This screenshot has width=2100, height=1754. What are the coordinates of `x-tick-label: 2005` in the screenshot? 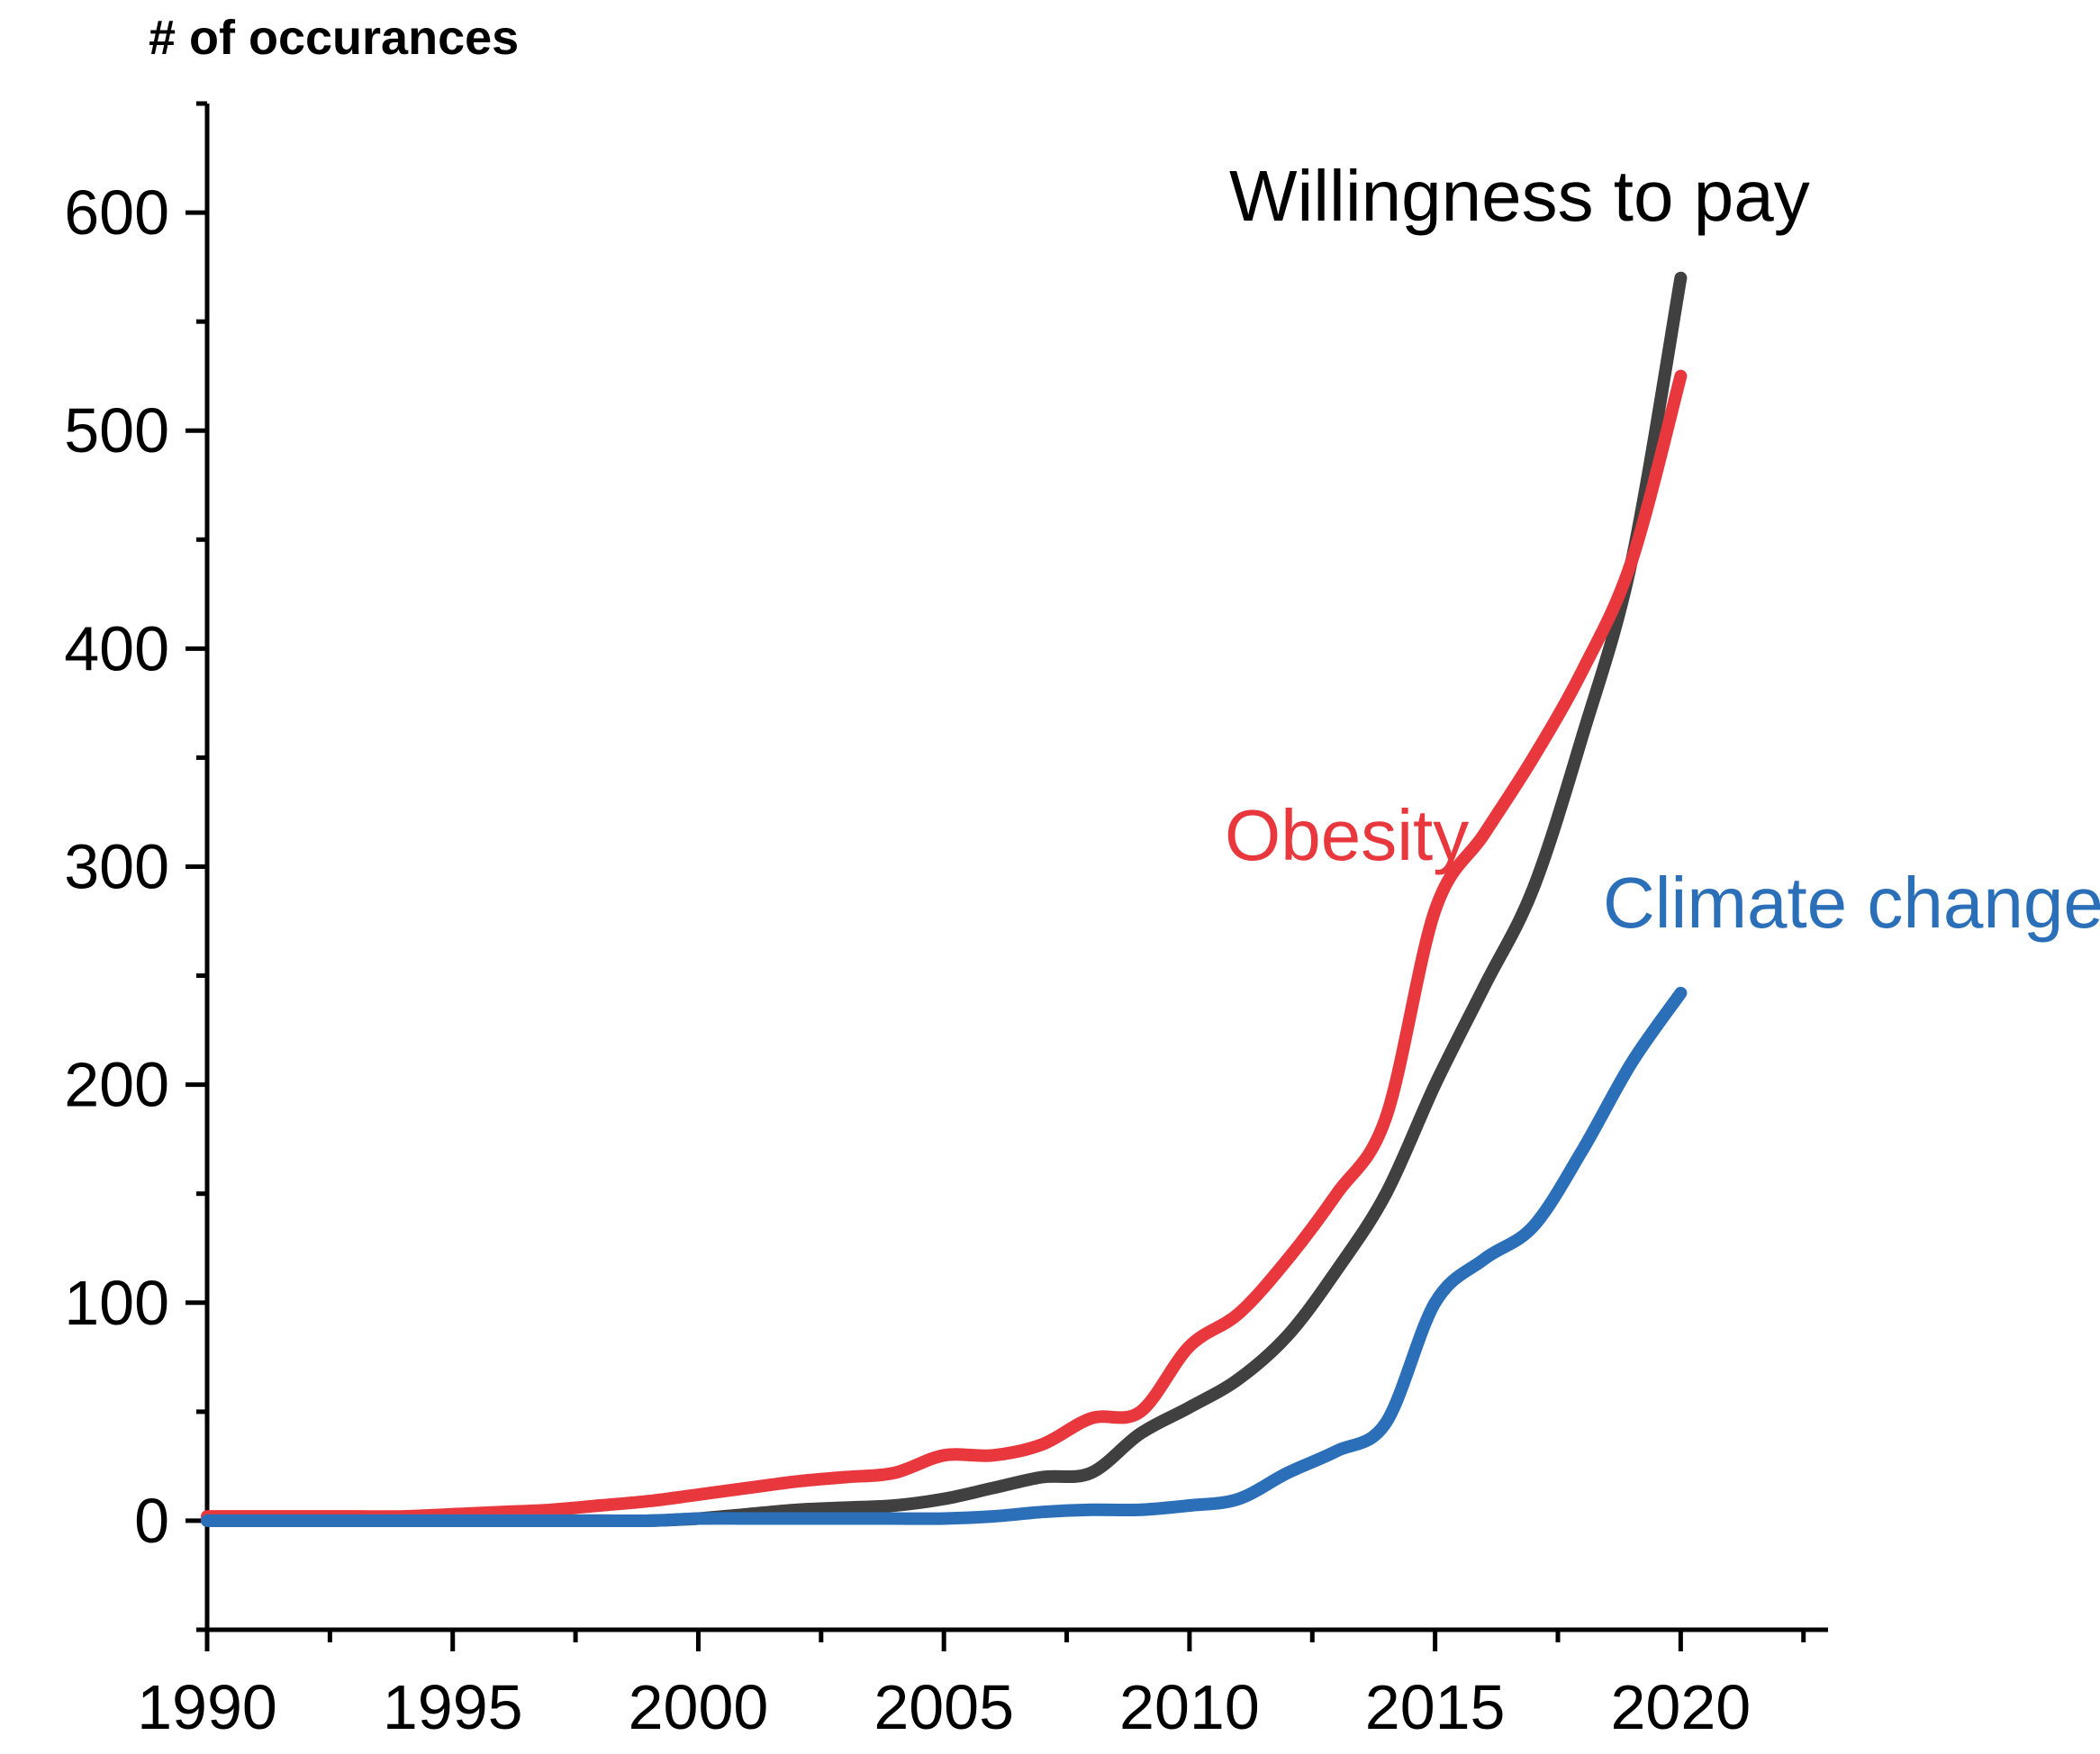 It's located at (943, 1707).